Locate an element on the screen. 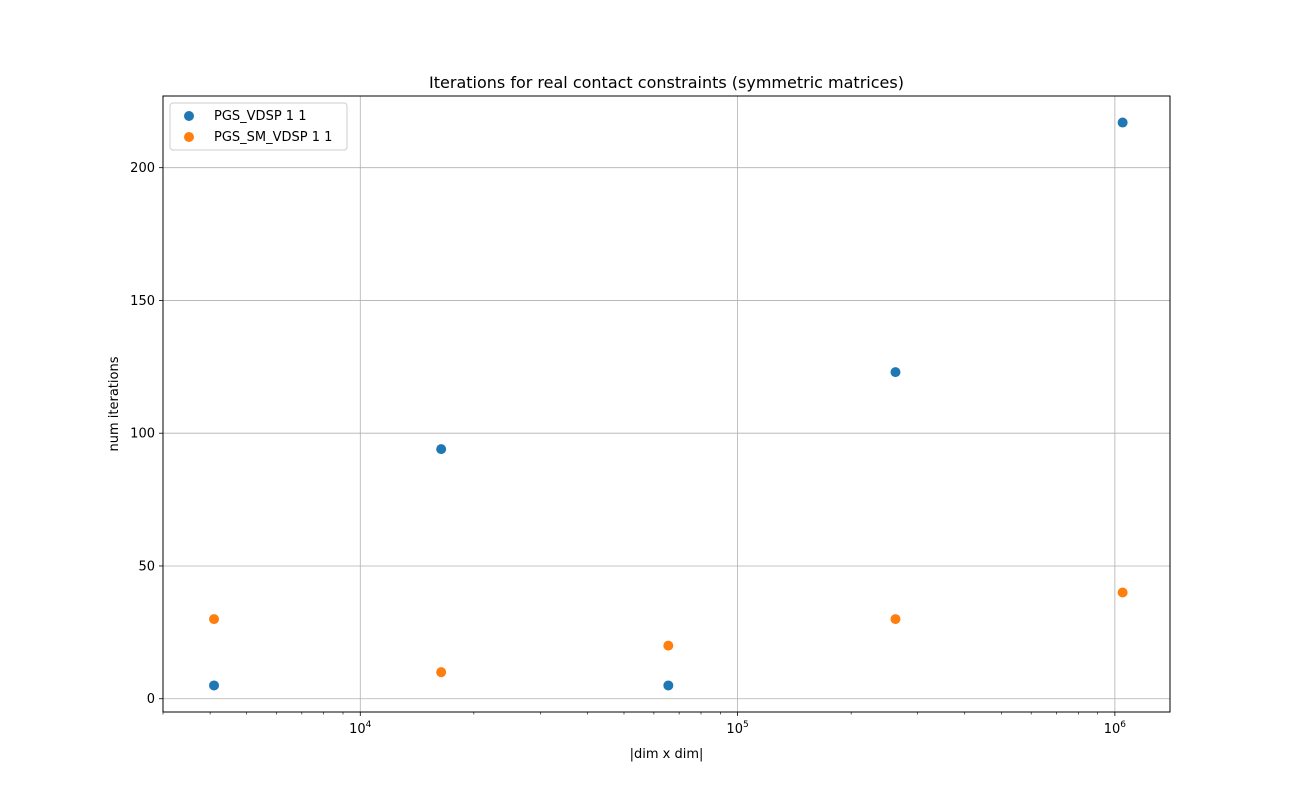 Image resolution: width=1300 pixels, height=800 pixels. y-axis-ticks: 0 50 100 150 200 is located at coordinates (146, 434).